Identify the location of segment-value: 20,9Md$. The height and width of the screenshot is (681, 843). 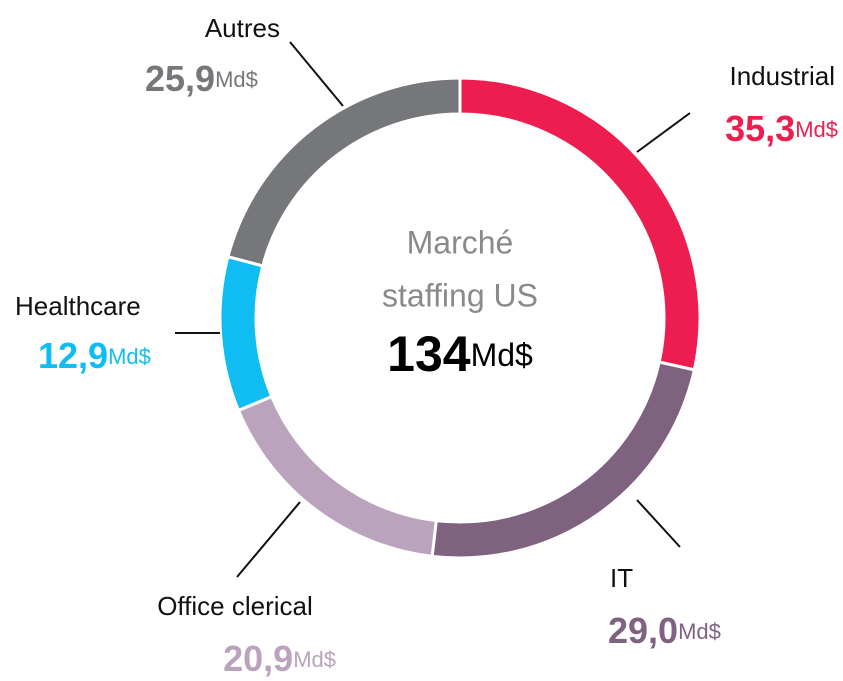
(279, 658).